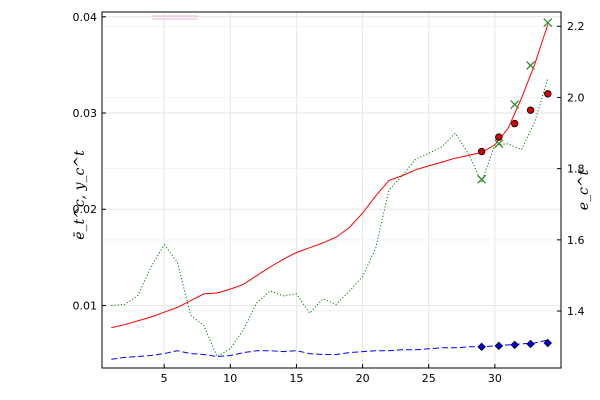  I want to click on y-right-tick-label: 2.0, so click(576, 97).